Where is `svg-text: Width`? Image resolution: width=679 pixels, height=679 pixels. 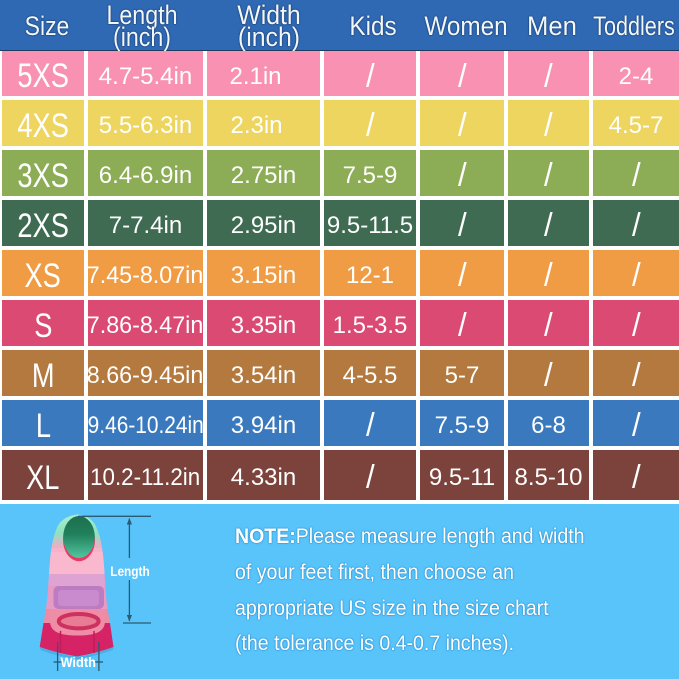
svg-text: Width is located at coordinates (77, 662).